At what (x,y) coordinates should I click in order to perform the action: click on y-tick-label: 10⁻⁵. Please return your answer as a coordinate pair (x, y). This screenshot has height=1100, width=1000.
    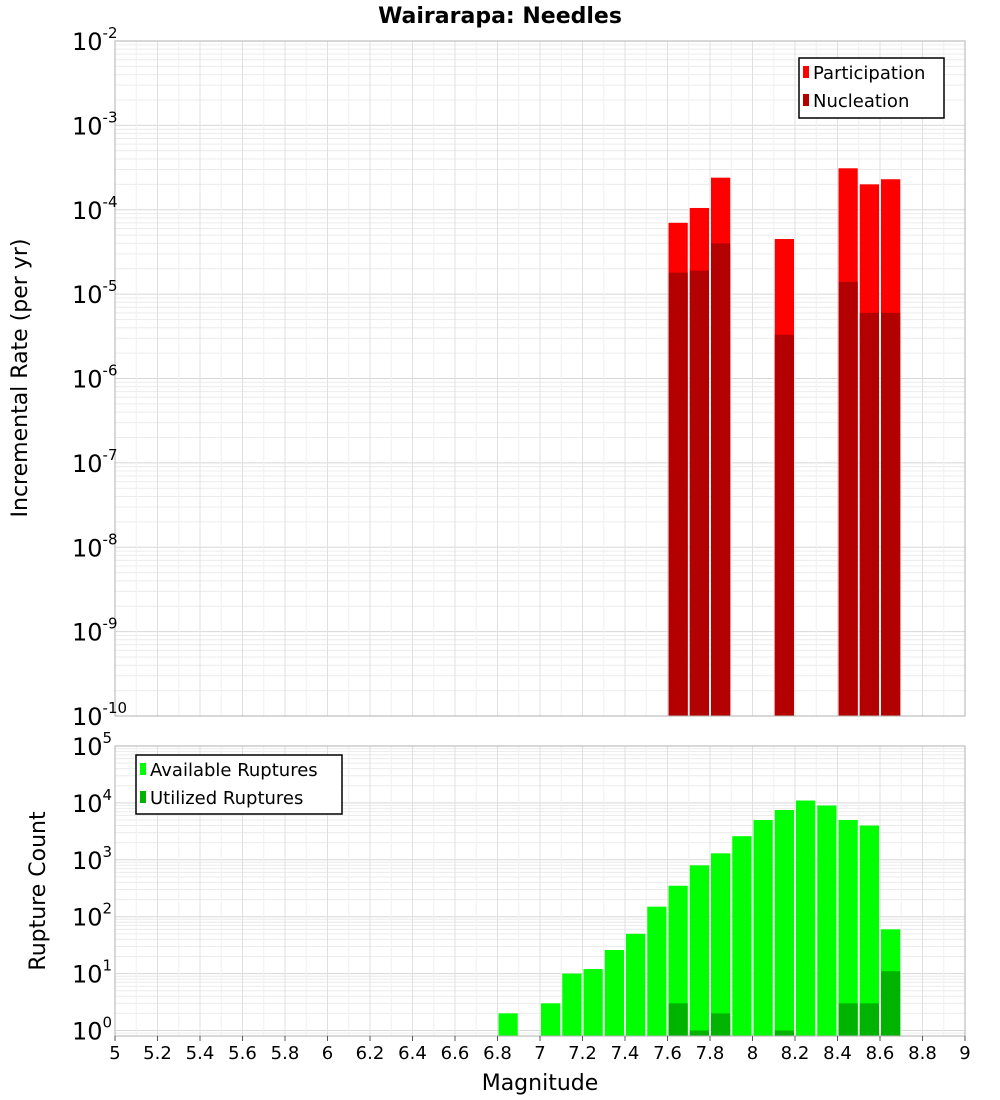
    Looking at the image, I should click on (95, 293).